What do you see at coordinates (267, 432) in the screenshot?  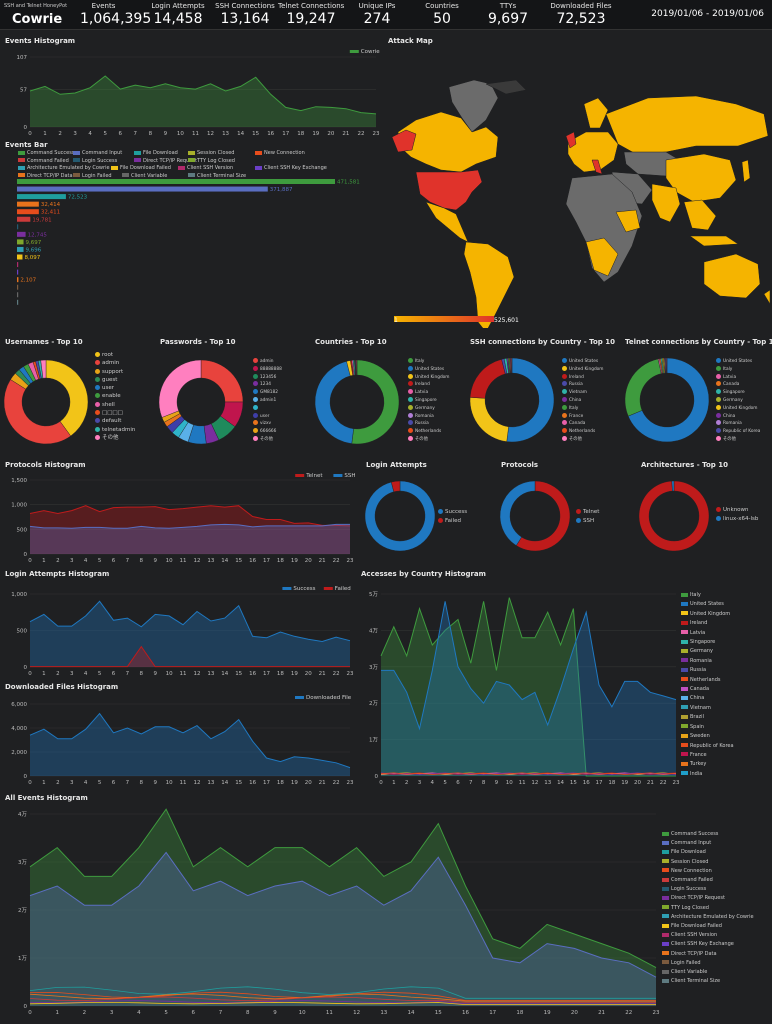 I see `legend-item: 666666` at bounding box center [267, 432].